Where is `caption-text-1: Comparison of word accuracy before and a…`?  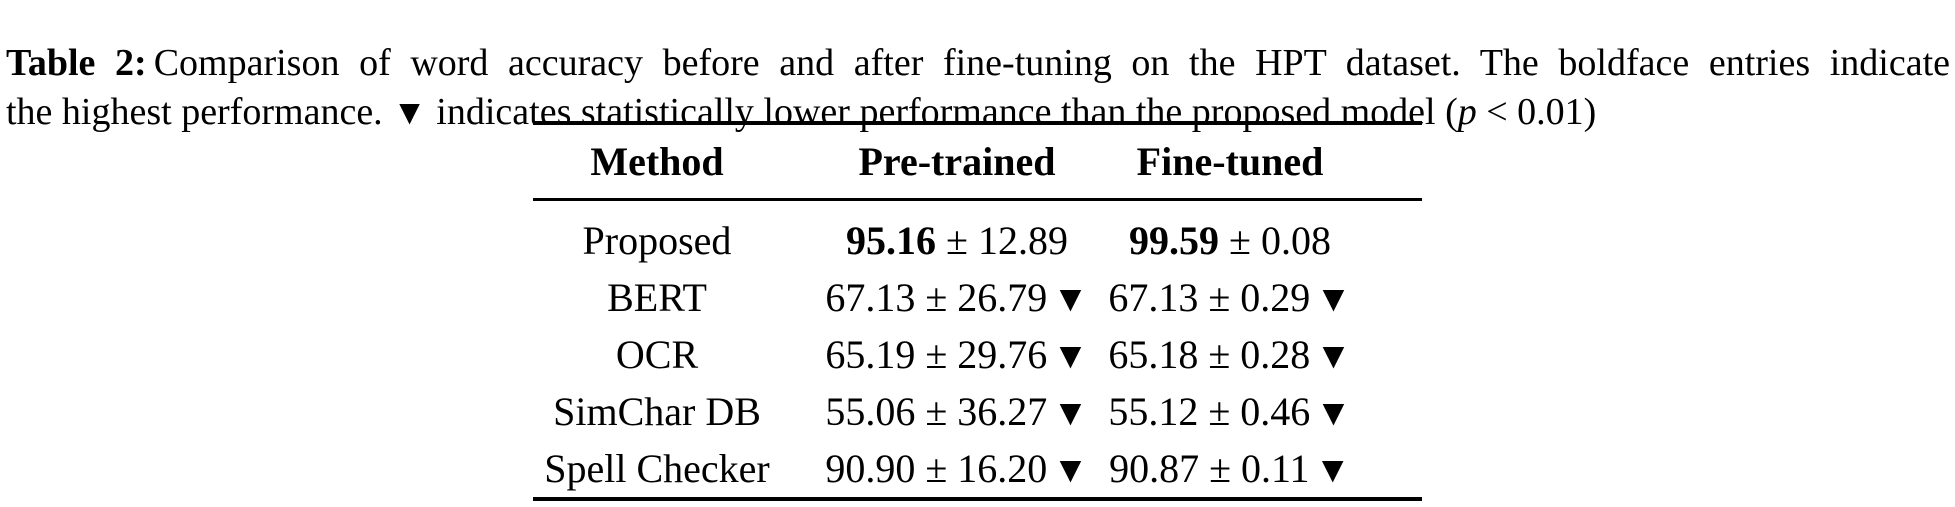
caption-text-1: Comparison of word accuracy before and a… is located at coordinates (1051, 63).